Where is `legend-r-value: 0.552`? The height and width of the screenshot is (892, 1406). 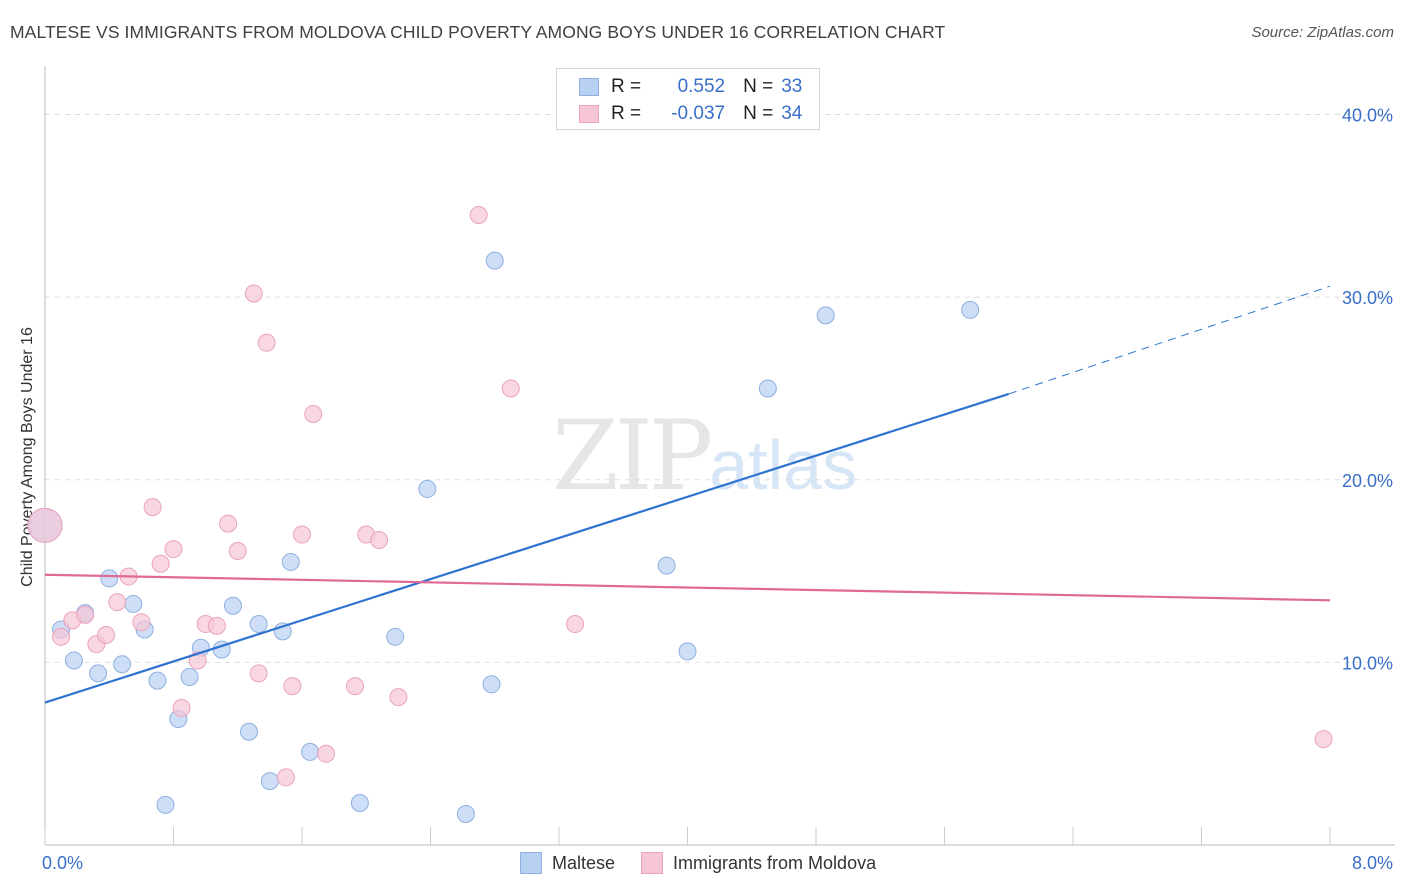 legend-r-value: 0.552 is located at coordinates (701, 86).